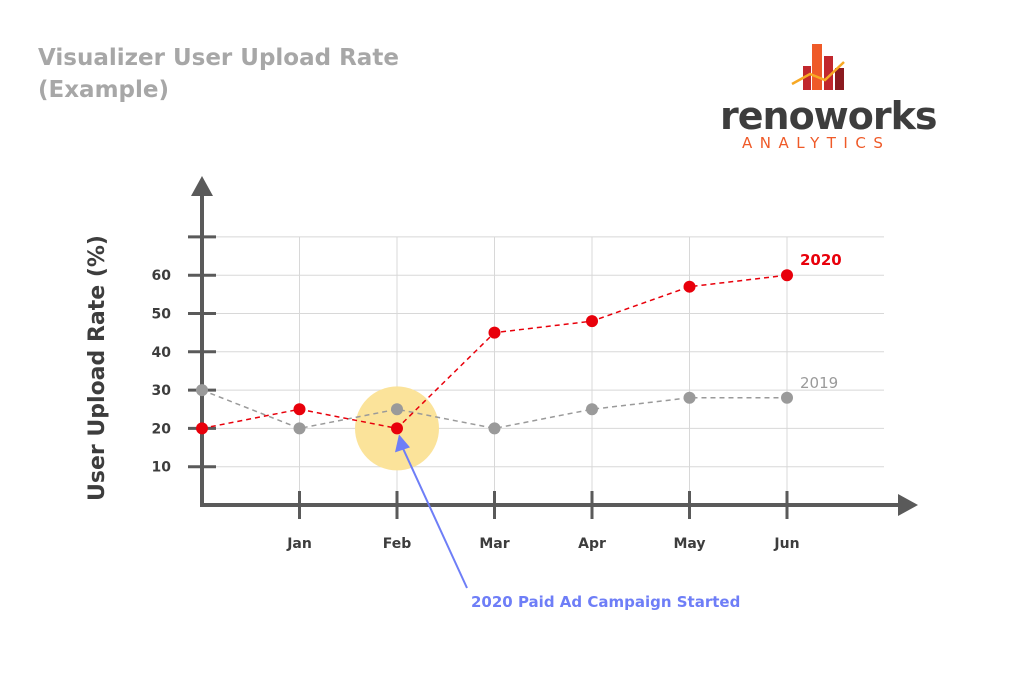  What do you see at coordinates (218, 58) in the screenshot?
I see `chart-title-line1: Visualizer User Upload Rate` at bounding box center [218, 58].